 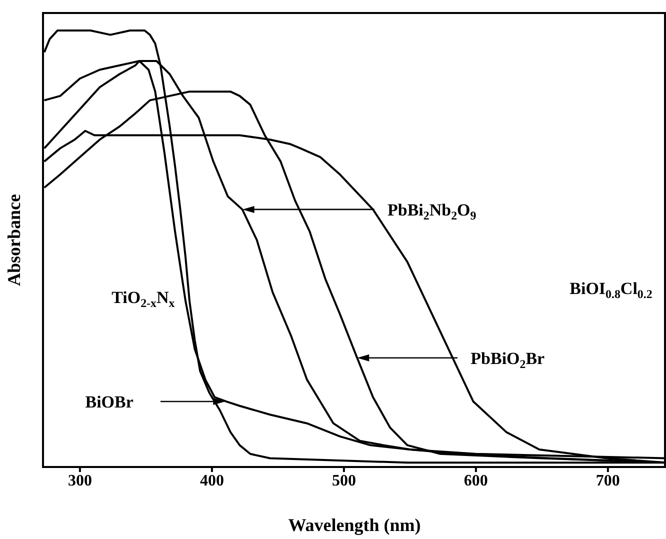 What do you see at coordinates (611, 290) in the screenshot?
I see `annotation: BiOI$_{0.8}$Cl$_{0.2}$` at bounding box center [611, 290].